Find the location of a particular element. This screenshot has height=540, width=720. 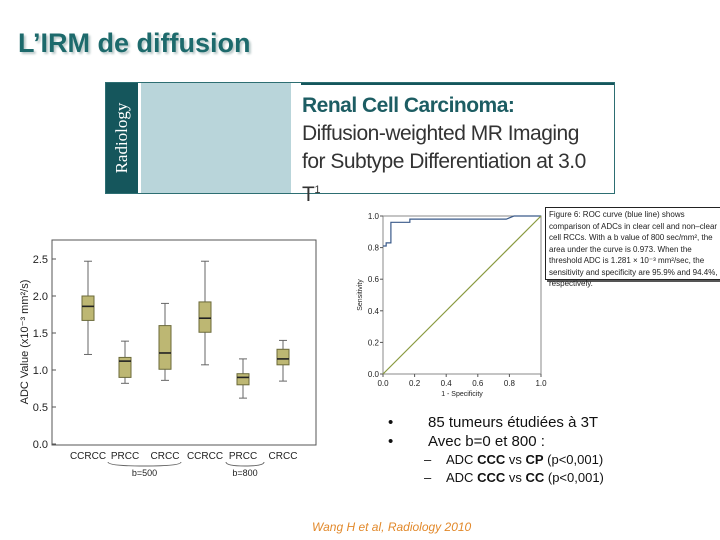

x-axis-label: 1 - Specificity is located at coordinates (462, 394).